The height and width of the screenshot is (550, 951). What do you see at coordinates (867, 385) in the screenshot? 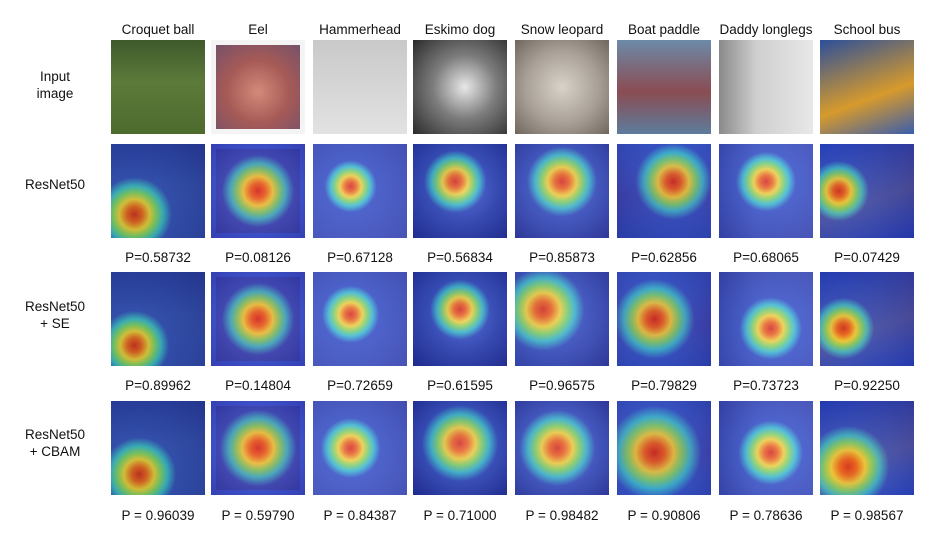
I see `probability-label: P=0.92250` at bounding box center [867, 385].